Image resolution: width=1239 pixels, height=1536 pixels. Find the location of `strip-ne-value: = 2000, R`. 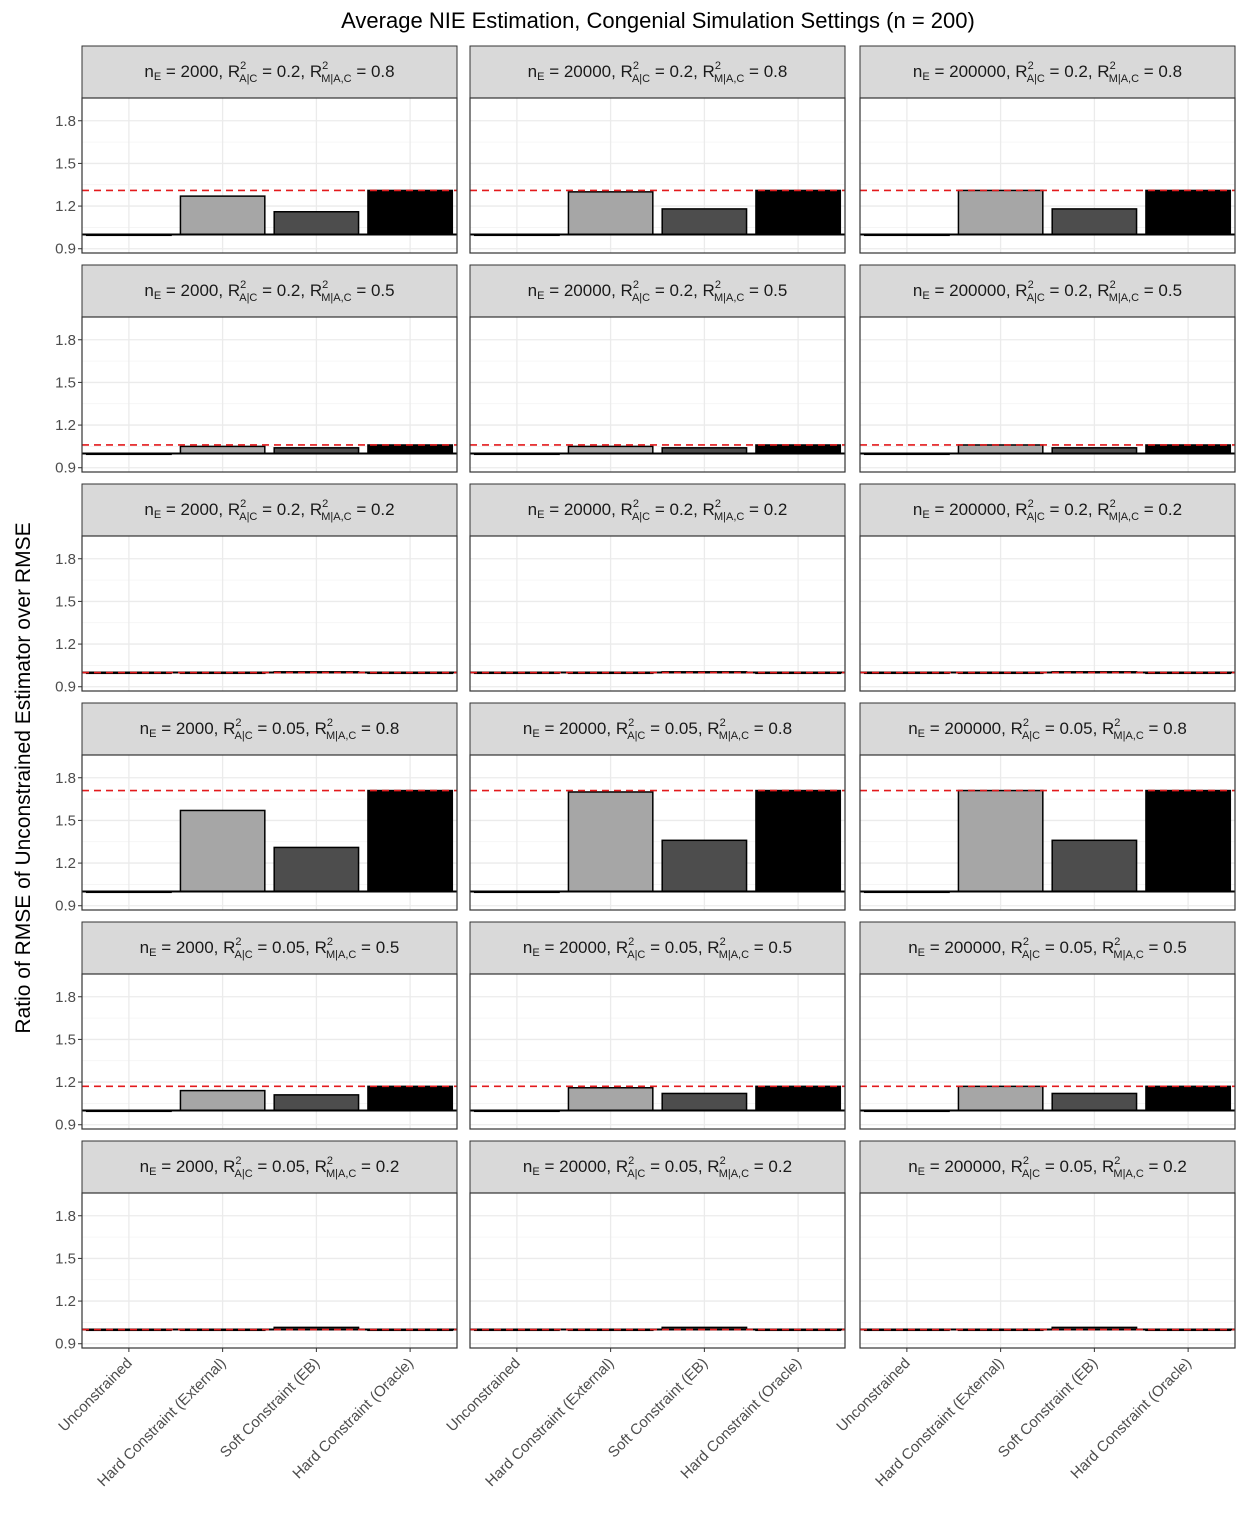

strip-ne-value: = 2000, R is located at coordinates (200, 290).